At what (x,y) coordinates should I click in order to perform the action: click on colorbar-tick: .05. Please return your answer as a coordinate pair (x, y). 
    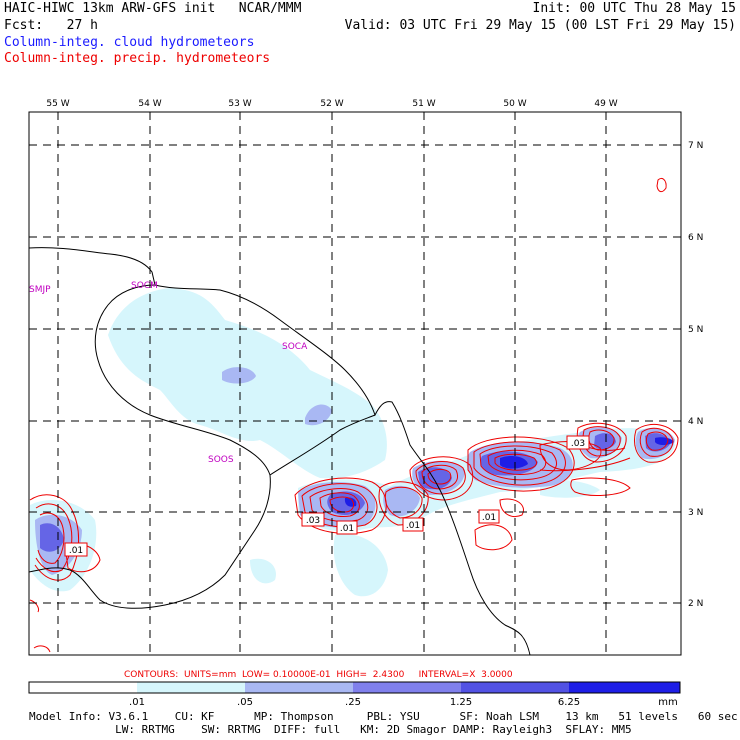
    Looking at the image, I should click on (245, 702).